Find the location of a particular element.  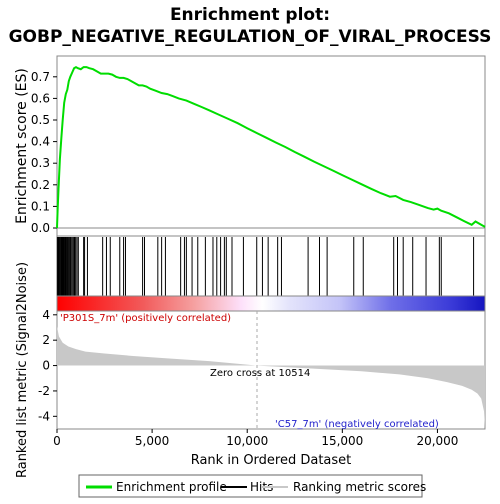

ranked-y-axis-label: Ranked list metric (Signal2Noise) is located at coordinates (22, 370).